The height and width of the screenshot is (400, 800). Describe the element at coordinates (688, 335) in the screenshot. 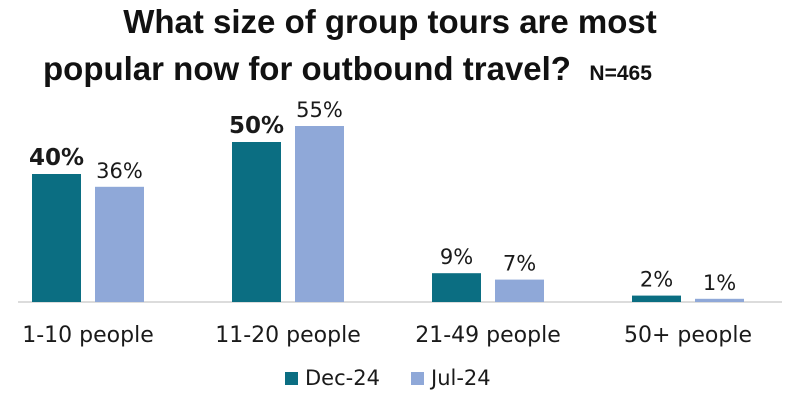

I see `category-label-3: 50+ people` at that location.